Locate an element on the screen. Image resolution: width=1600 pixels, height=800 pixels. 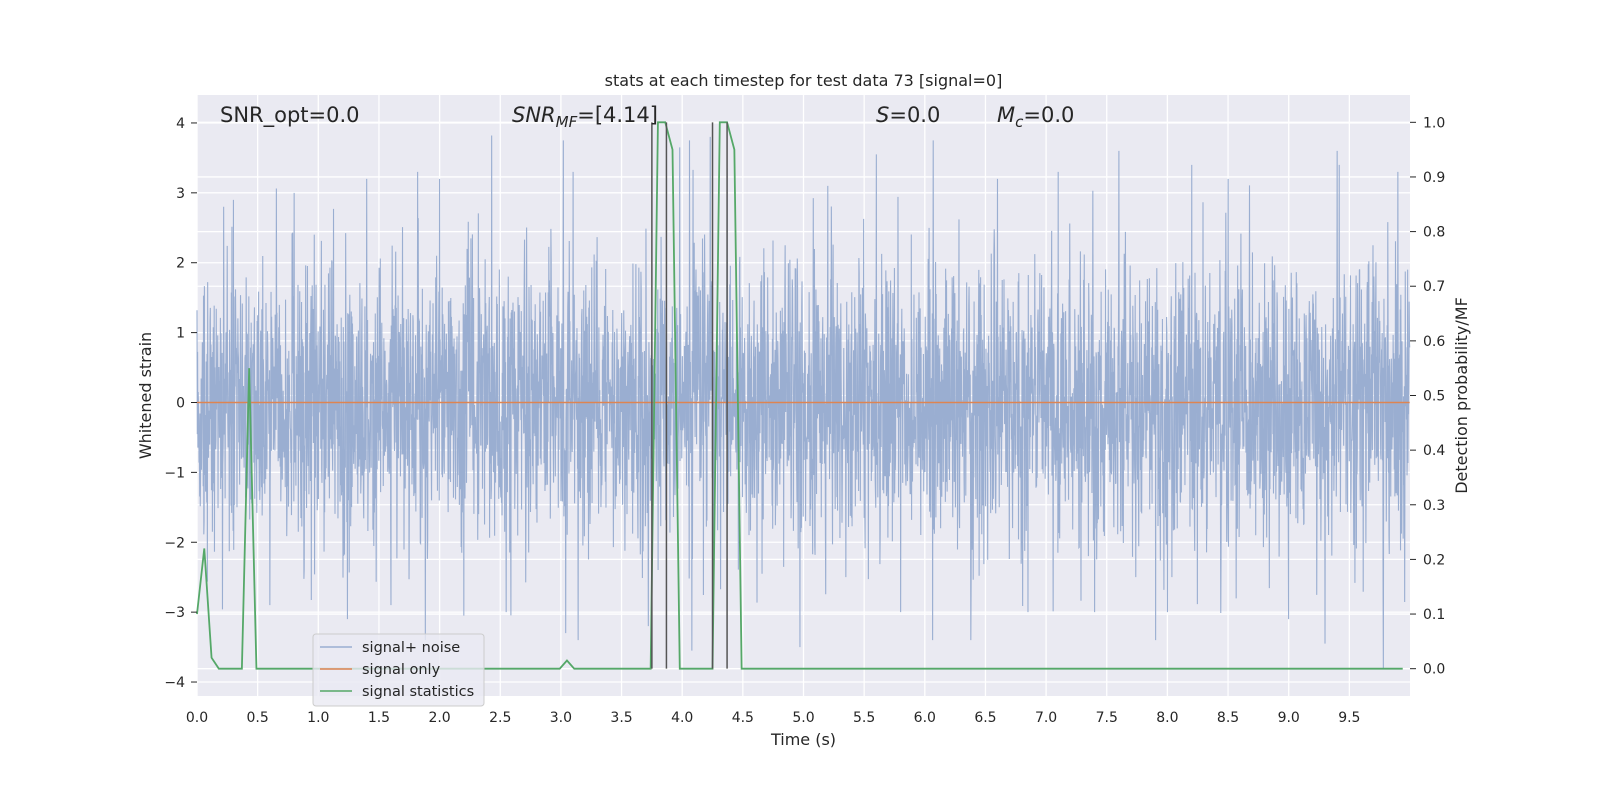
x-tick-label: 0.0 is located at coordinates (197, 718).